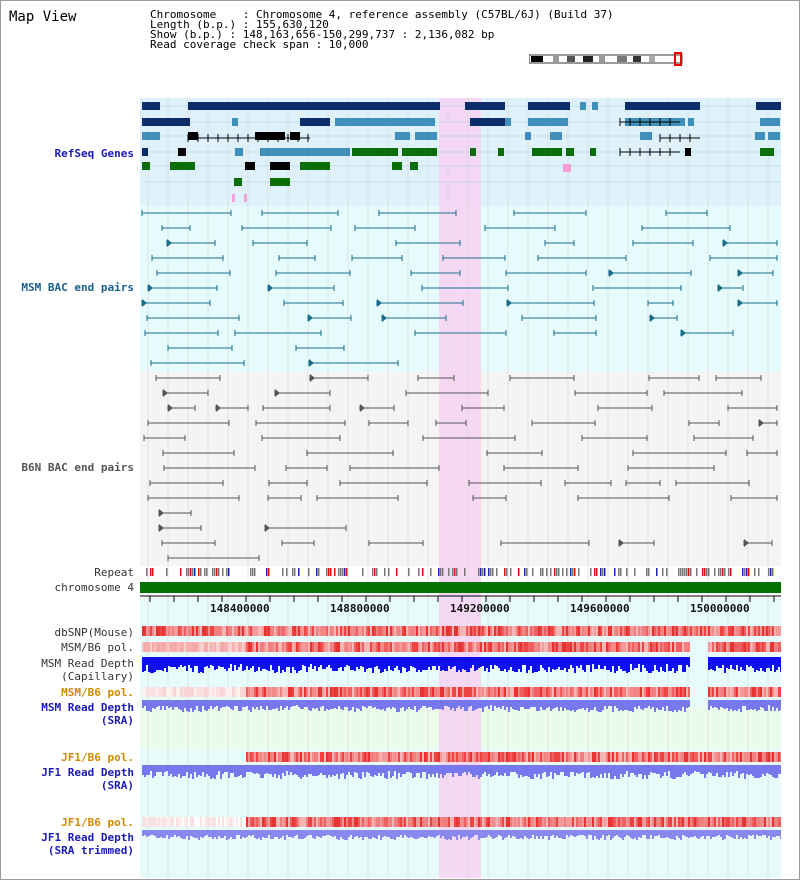  Describe the element at coordinates (97, 757) in the screenshot. I see `track-label-jf1-b6-pol: JF1/B6 pol.` at that location.